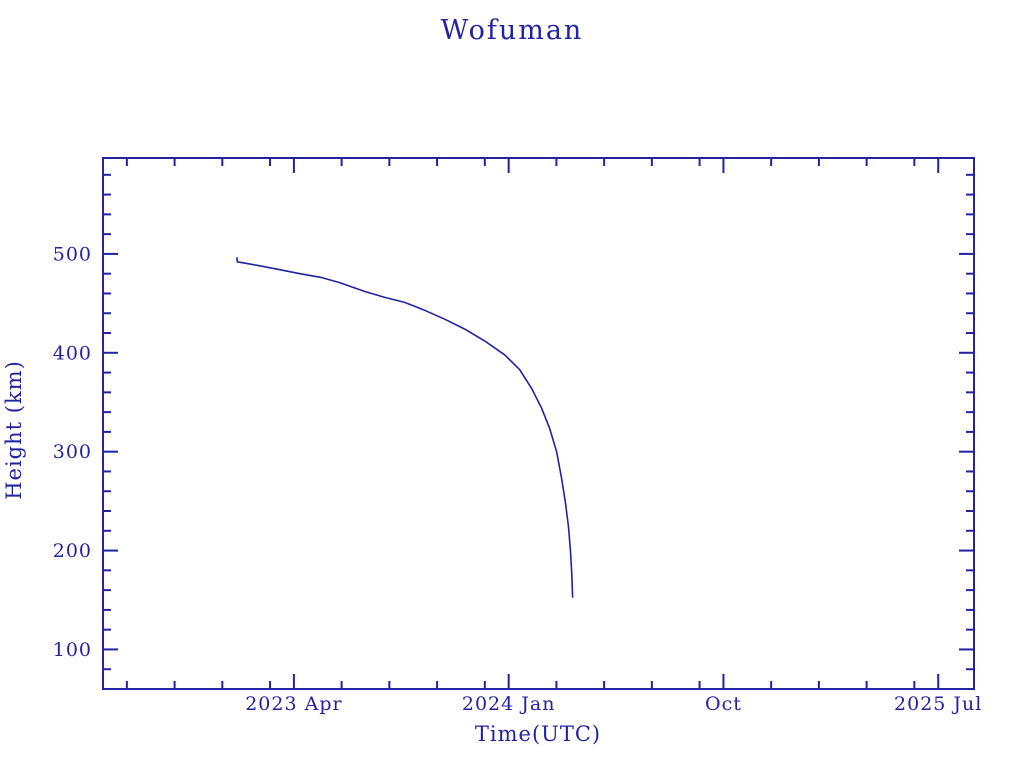 The height and width of the screenshot is (768, 1024). What do you see at coordinates (72, 254) in the screenshot?
I see `y-tick-label: 500` at bounding box center [72, 254].